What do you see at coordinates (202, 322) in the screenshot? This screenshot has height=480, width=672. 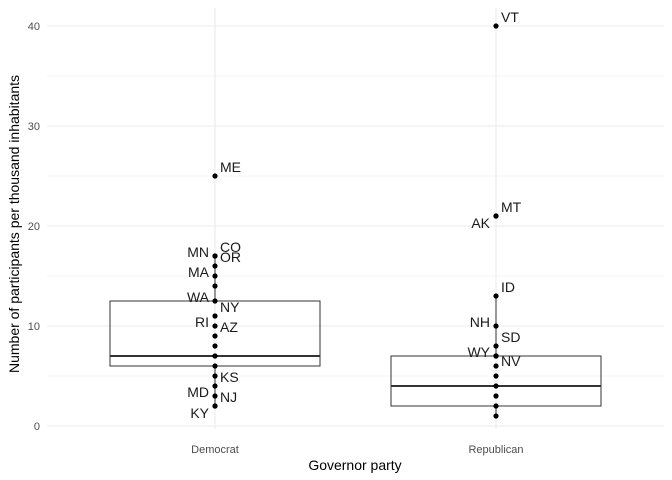 I see `point-label: RI` at bounding box center [202, 322].